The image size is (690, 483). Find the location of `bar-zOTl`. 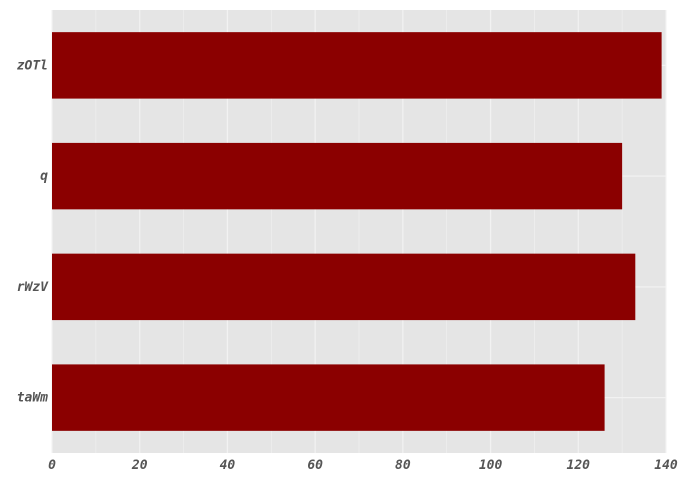

bar-zOTl is located at coordinates (357, 65).